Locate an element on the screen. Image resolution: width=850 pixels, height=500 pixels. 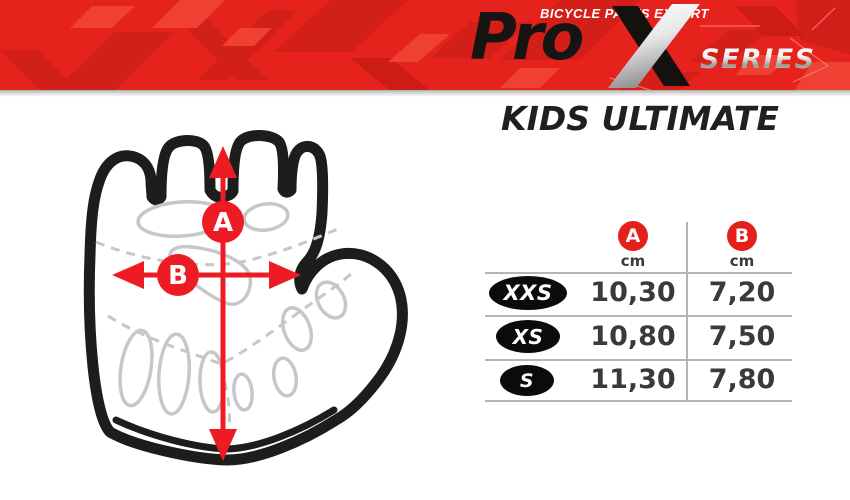
column-a-unit: cm is located at coordinates (633, 261).